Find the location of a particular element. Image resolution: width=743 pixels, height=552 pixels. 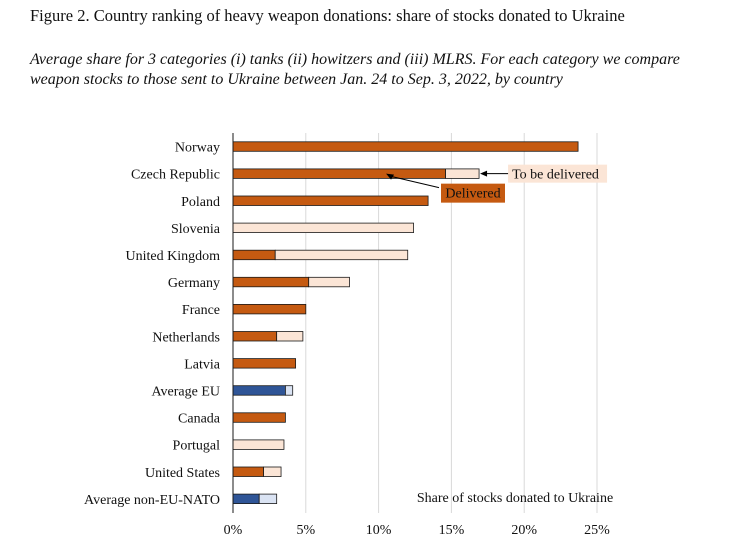

x-axis-label: Share of stocks donated to Ukraine is located at coordinates (515, 498).